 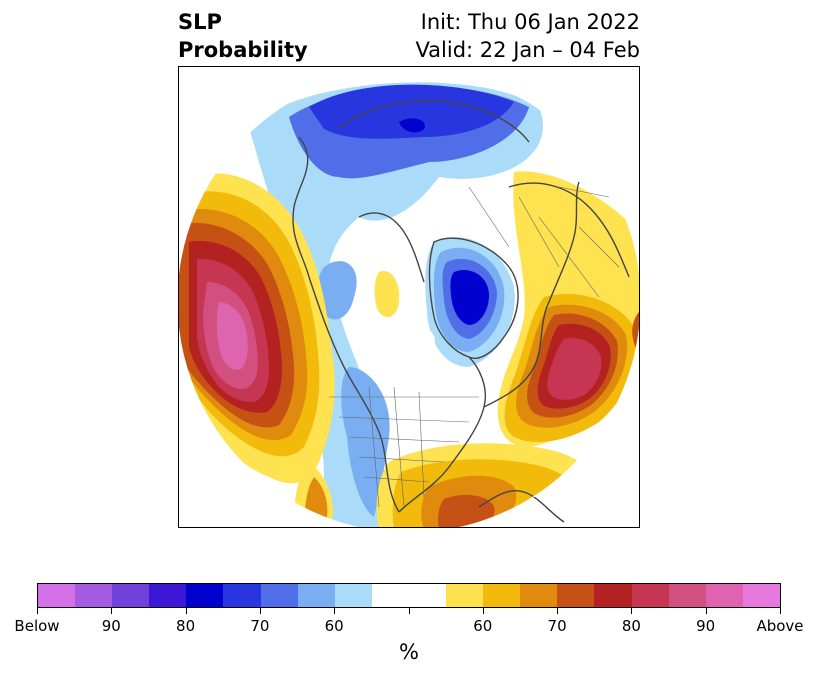 I want to click on colorbar-tick-label: Above, so click(x=780, y=626).